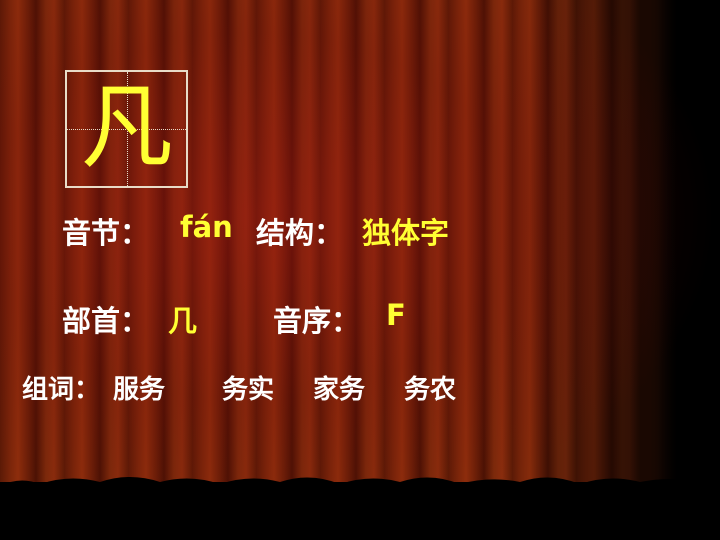 The image size is (720, 540). Describe the element at coordinates (106, 321) in the screenshot. I see `radical-label: 部首：` at that location.